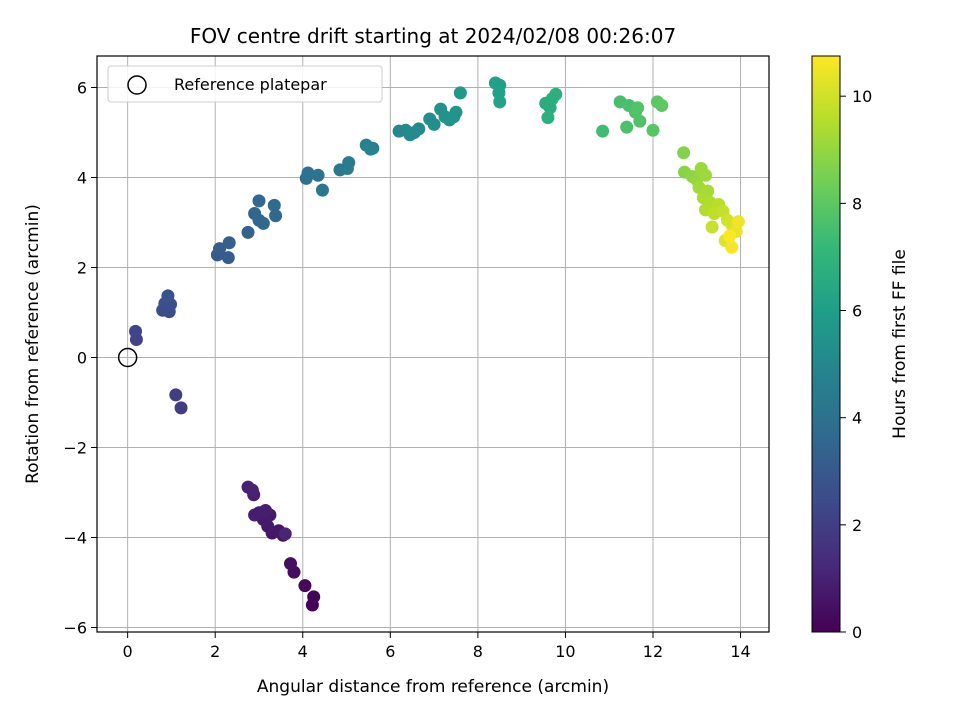 The width and height of the screenshot is (960, 720). Describe the element at coordinates (75, 538) in the screenshot. I see `y-tick-label: −4` at that location.